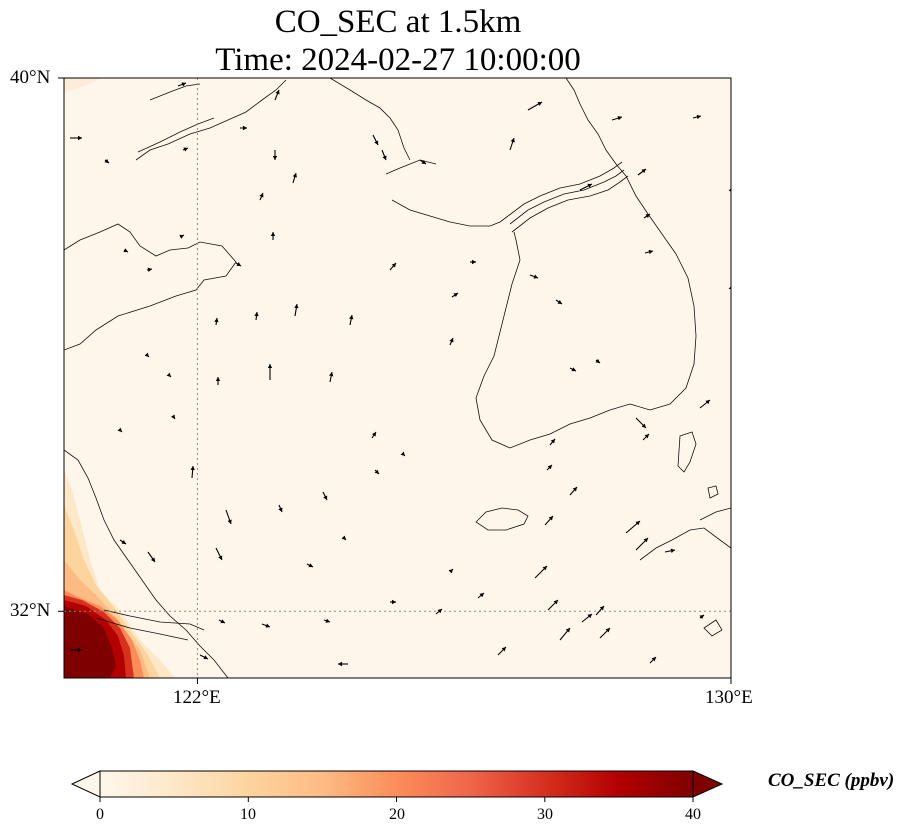  What do you see at coordinates (30, 77) in the screenshot?
I see `lat-tick-label-40: 40°N` at bounding box center [30, 77].